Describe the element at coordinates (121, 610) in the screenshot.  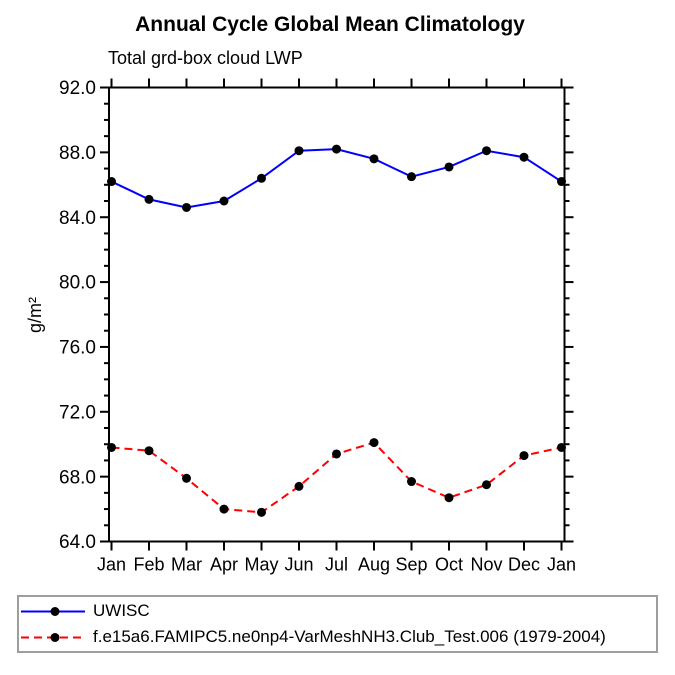
I see `legend-label: UWISC` at that location.